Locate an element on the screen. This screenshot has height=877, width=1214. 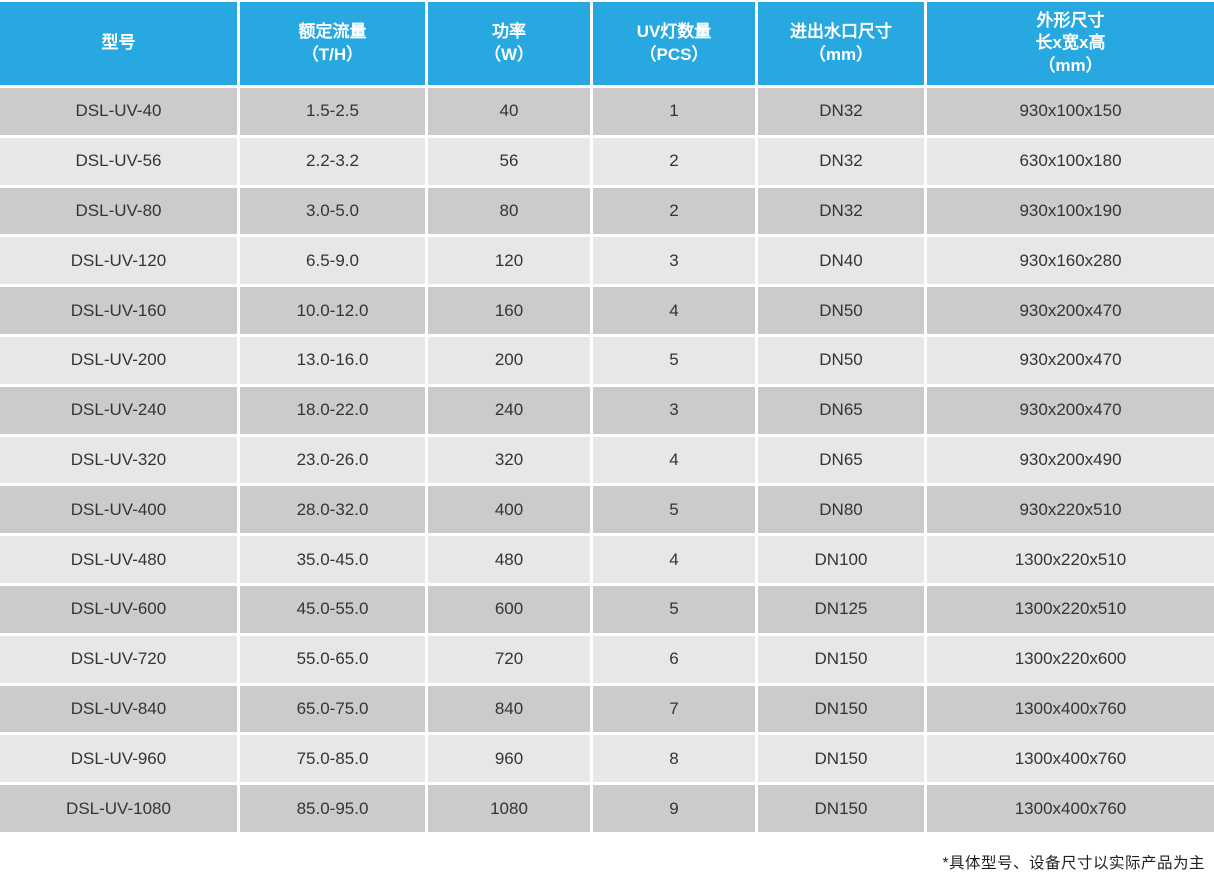
table-cell: DSL-UV-720 is located at coordinates (118, 659).